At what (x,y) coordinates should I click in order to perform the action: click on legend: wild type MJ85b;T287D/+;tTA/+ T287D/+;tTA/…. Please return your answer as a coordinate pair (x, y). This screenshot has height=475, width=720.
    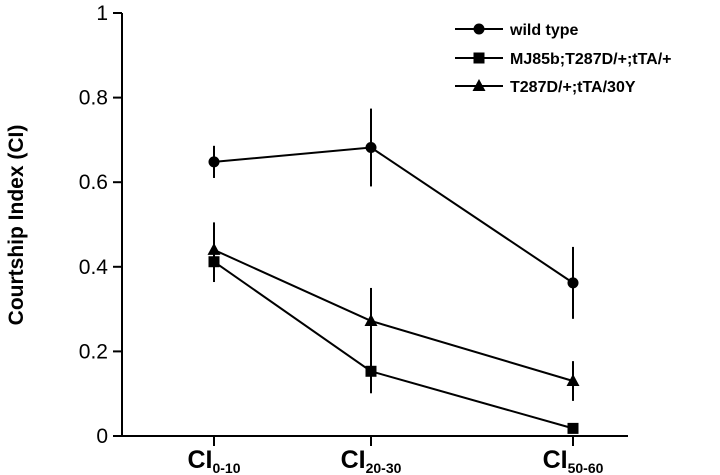
    Looking at the image, I should click on (563, 59).